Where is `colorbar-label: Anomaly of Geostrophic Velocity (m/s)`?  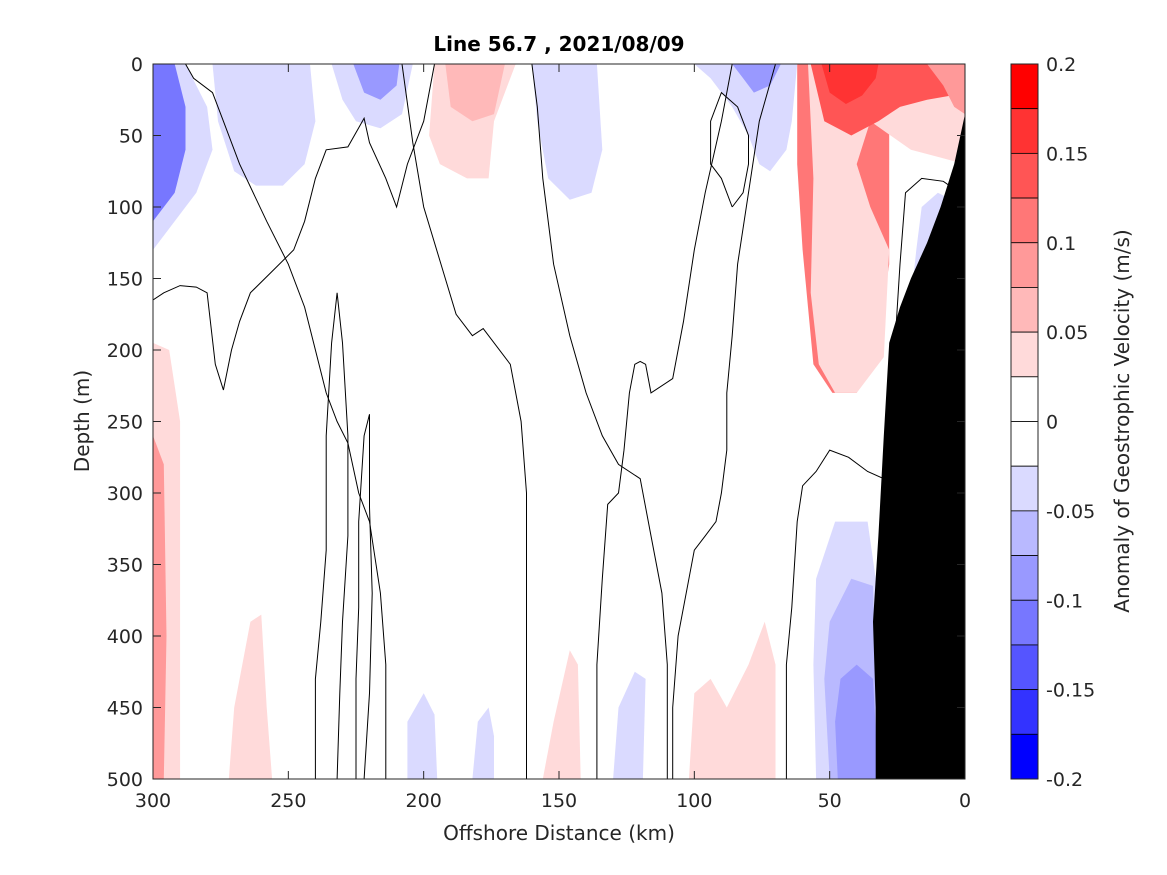 colorbar-label: Anomaly of Geostrophic Velocity (m/s) is located at coordinates (1122, 420).